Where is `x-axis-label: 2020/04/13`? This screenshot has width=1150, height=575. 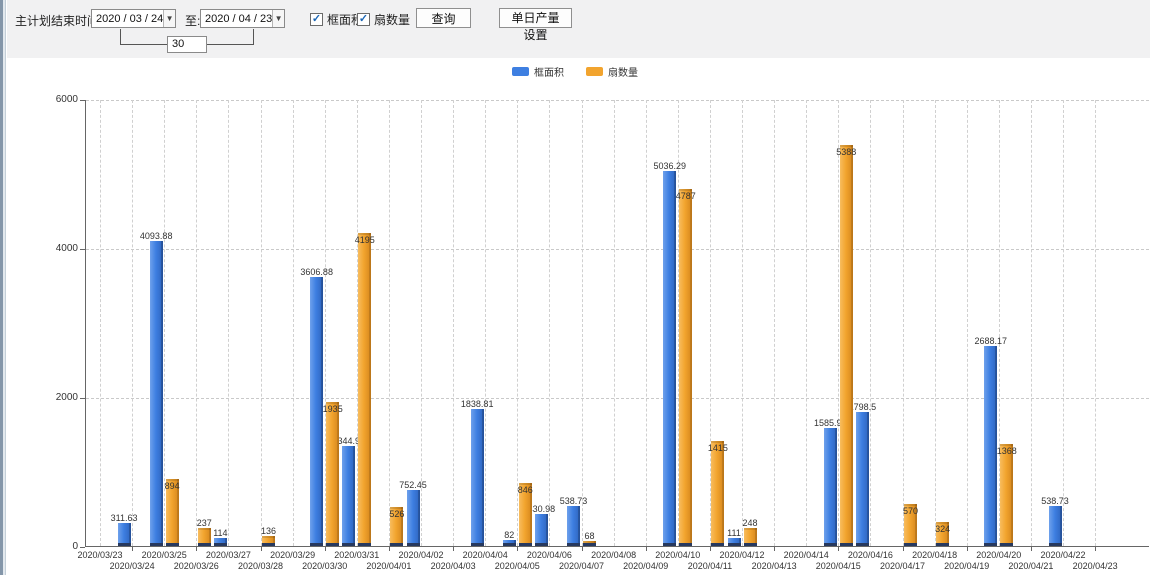 x-axis-label: 2020/04/13 is located at coordinates (774, 566).